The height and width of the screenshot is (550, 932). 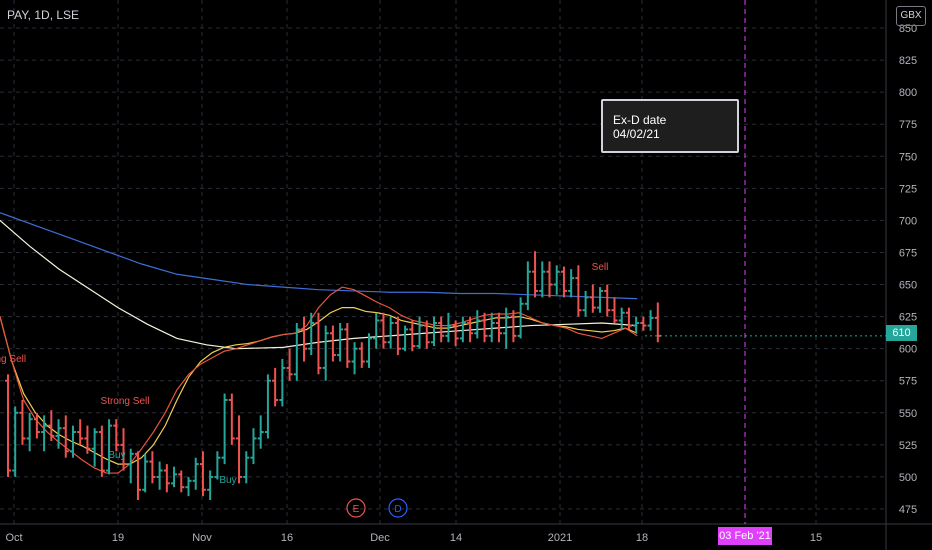 What do you see at coordinates (901, 333) in the screenshot?
I see `last-price-label: 610` at bounding box center [901, 333].